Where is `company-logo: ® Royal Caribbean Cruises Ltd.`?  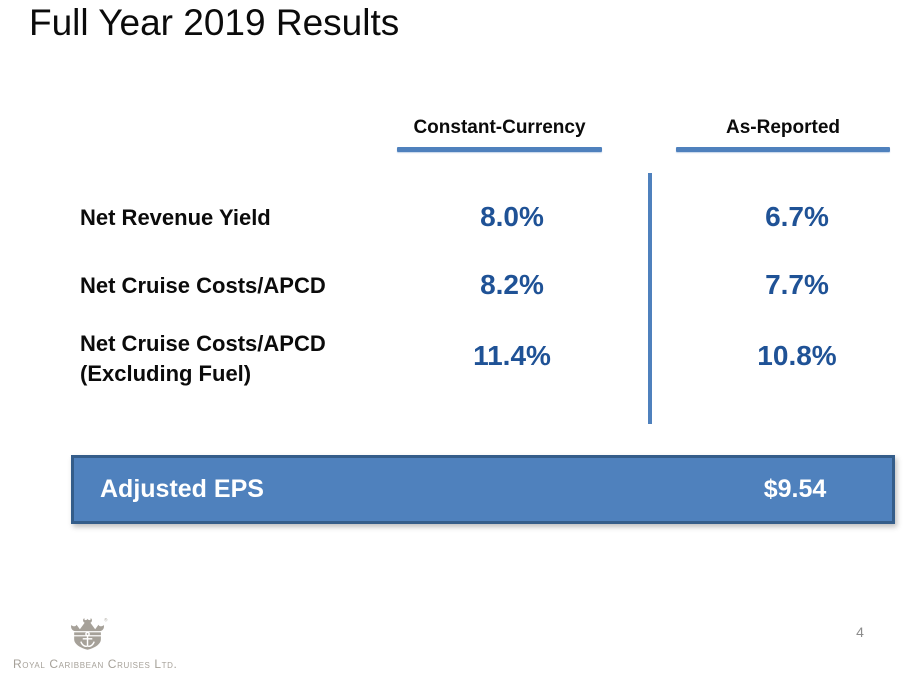
company-logo: ® Royal Caribbean Cruises Ltd. is located at coordinates (95, 643).